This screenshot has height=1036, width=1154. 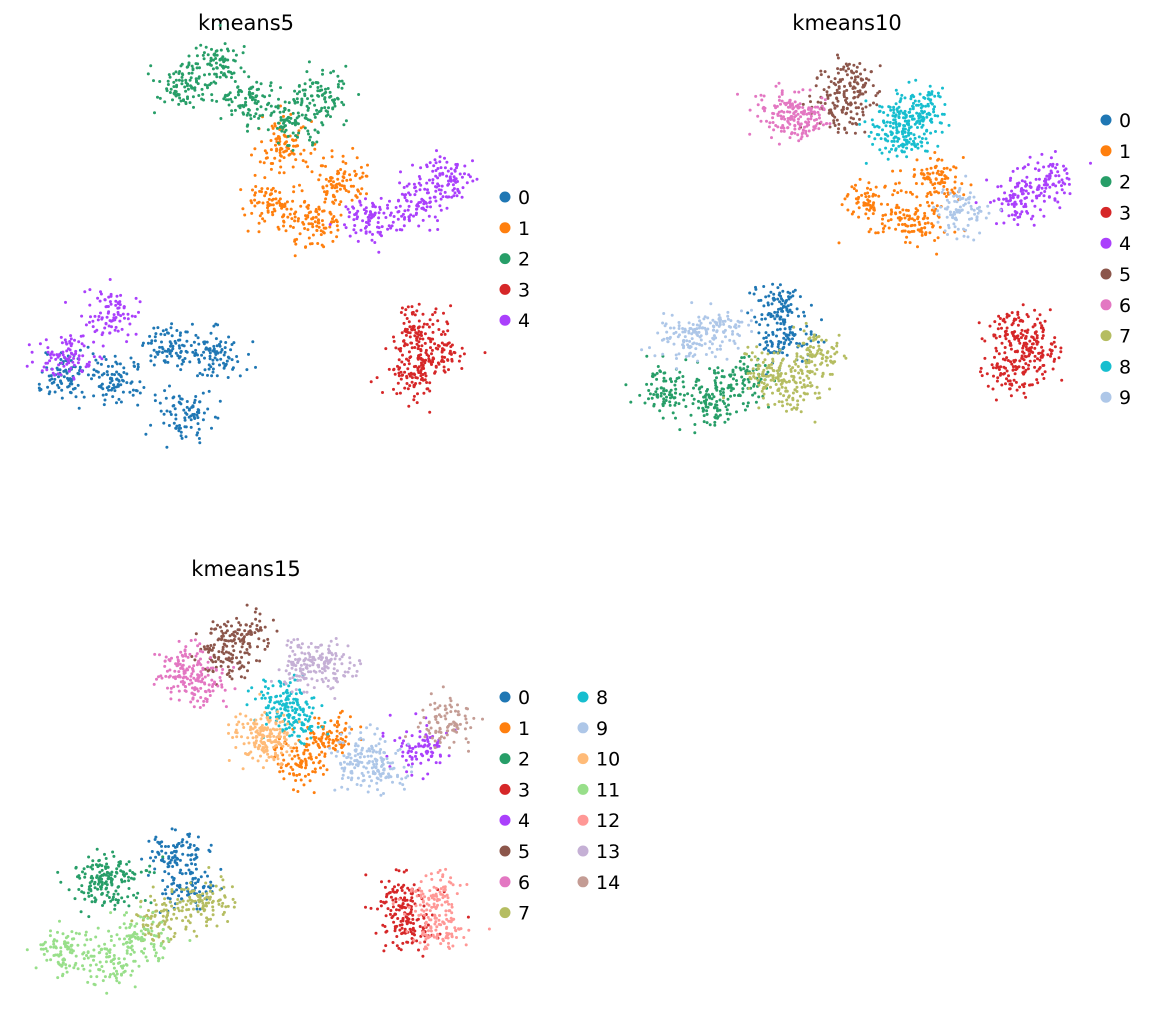 What do you see at coordinates (1115, 275) in the screenshot?
I see `legend-item-5: 5` at bounding box center [1115, 275].